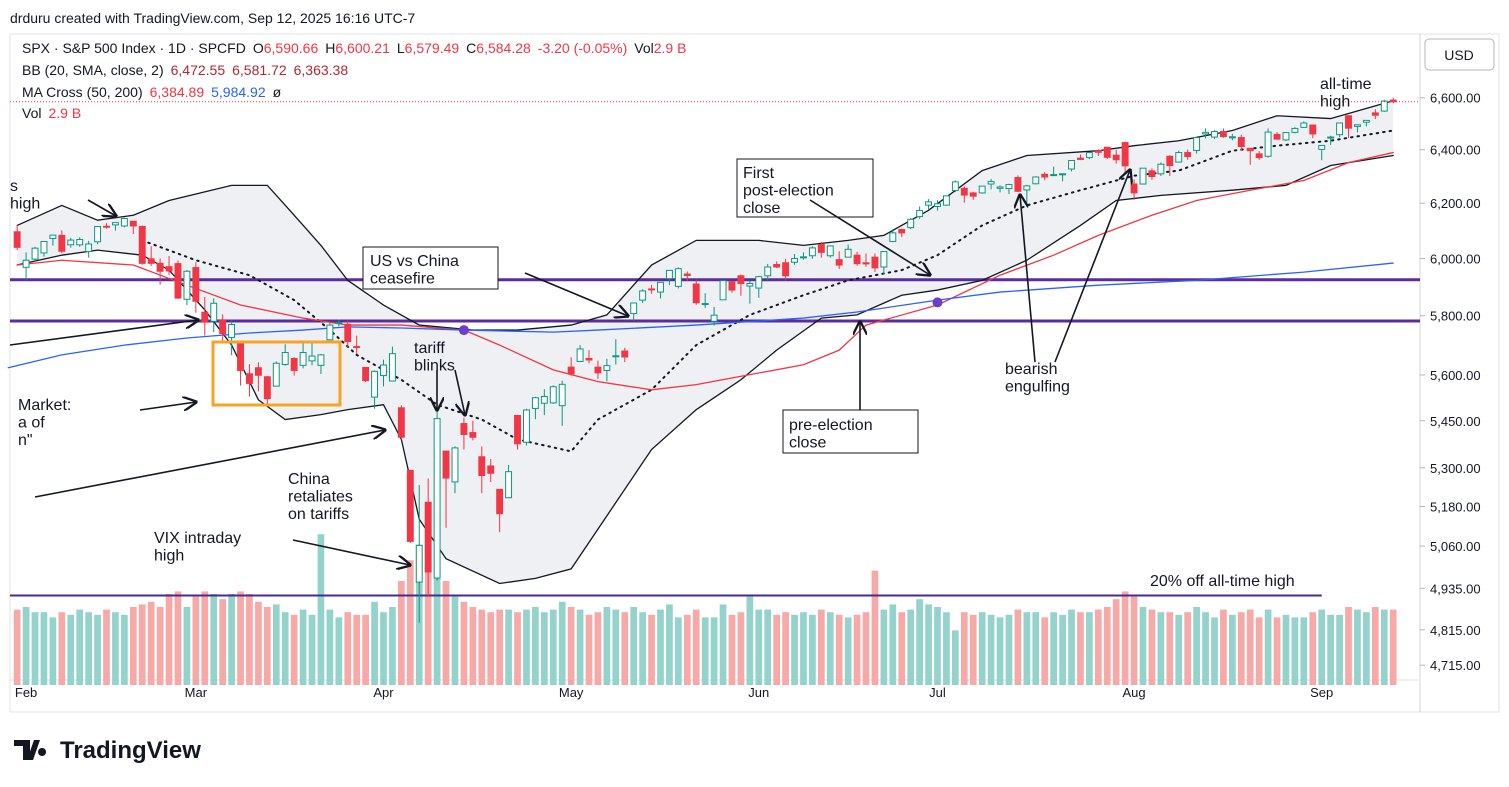 The width and height of the screenshot is (1509, 787). What do you see at coordinates (1455, 259) in the screenshot?
I see `y-tick-label: 6,000.00` at bounding box center [1455, 259].